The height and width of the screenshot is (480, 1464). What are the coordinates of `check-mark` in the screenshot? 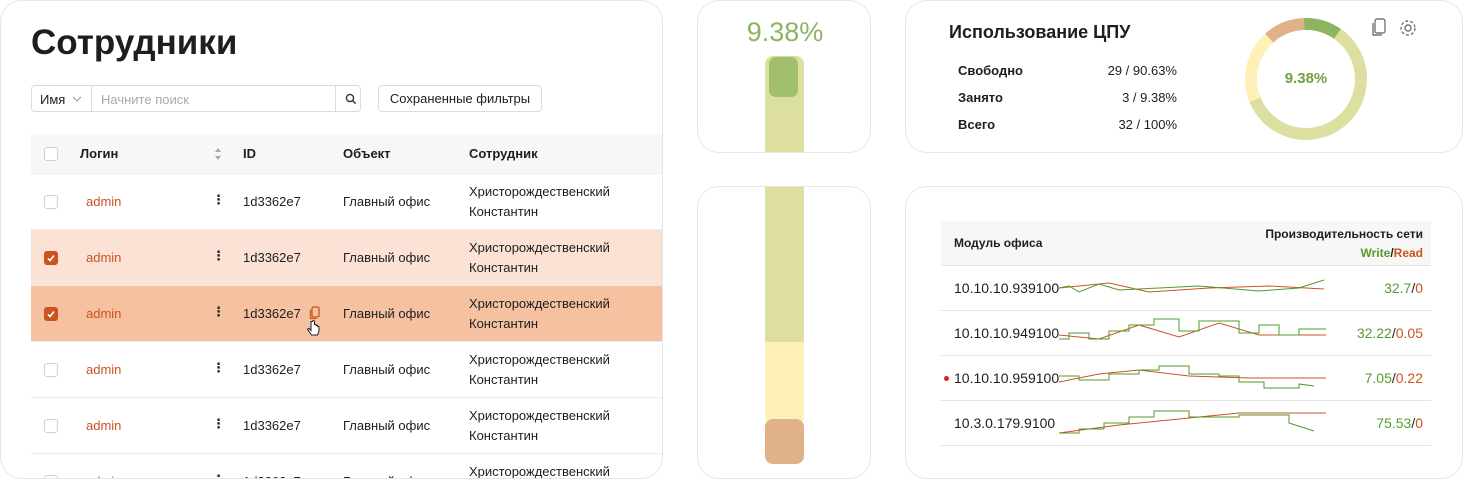 It's located at (50, 258).